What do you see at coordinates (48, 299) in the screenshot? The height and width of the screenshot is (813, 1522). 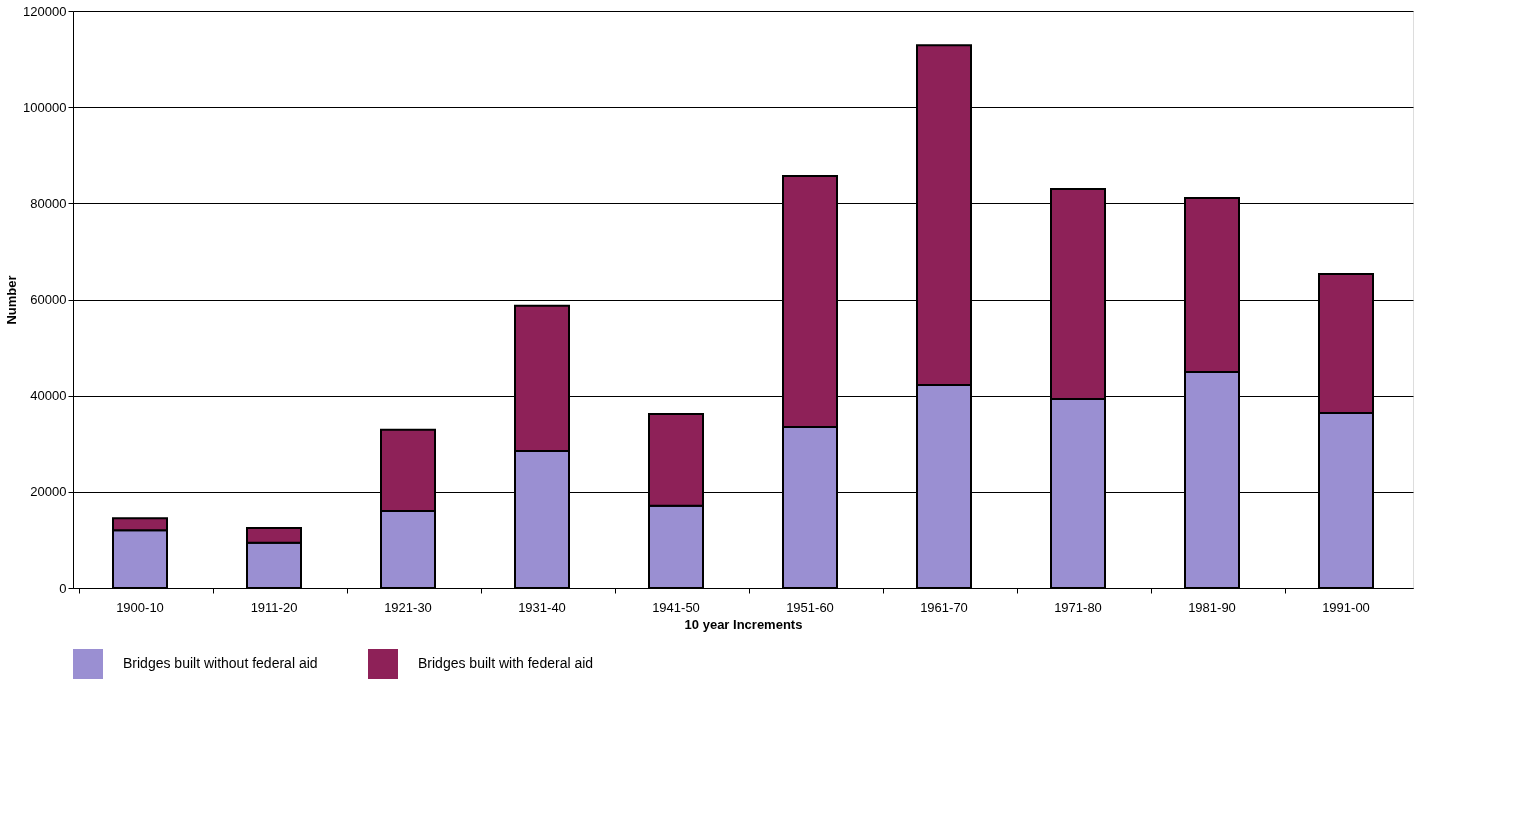 I see `y-tick-label: 60000` at bounding box center [48, 299].